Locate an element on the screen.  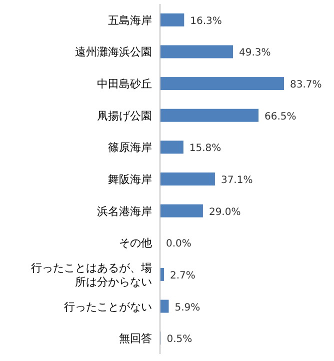
y-tick-label: 舞阪海岸 is located at coordinates (130, 179).